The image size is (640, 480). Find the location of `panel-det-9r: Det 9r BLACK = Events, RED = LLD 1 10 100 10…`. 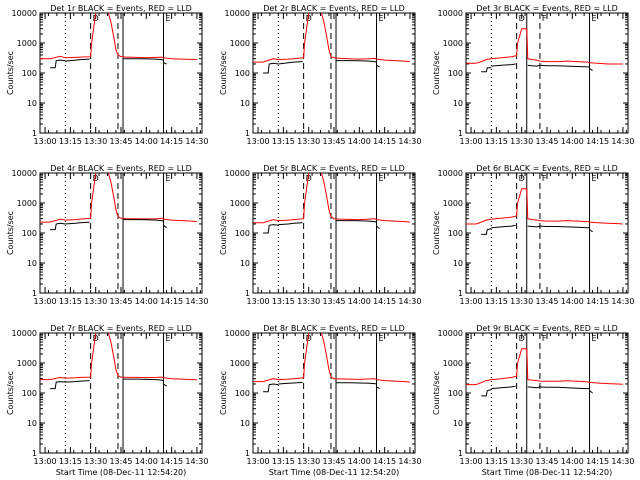

panel-det-9r: Det 9r BLACK = Events, RED = LLD 1 10 100 10… is located at coordinates (533, 400).